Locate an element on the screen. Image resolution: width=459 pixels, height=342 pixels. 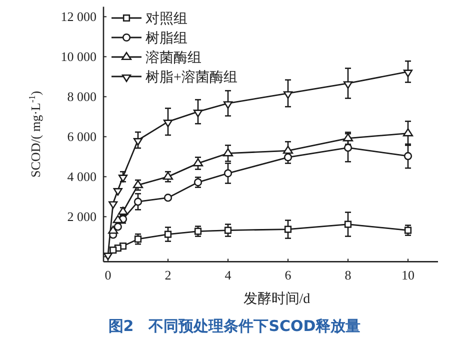
y-tick-label: 10 000 is located at coordinates (78, 56).